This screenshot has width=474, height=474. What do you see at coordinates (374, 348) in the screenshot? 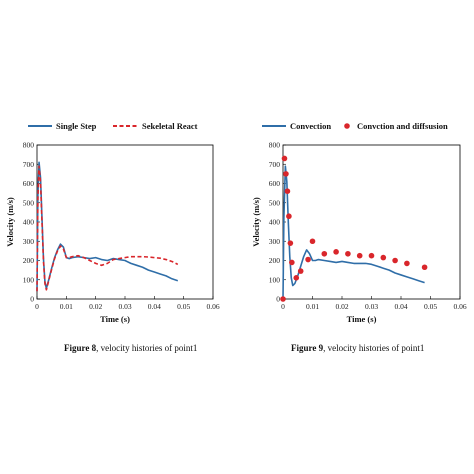
I see `caption-figure-9-text: , velocity histories of point1` at bounding box center [374, 348].